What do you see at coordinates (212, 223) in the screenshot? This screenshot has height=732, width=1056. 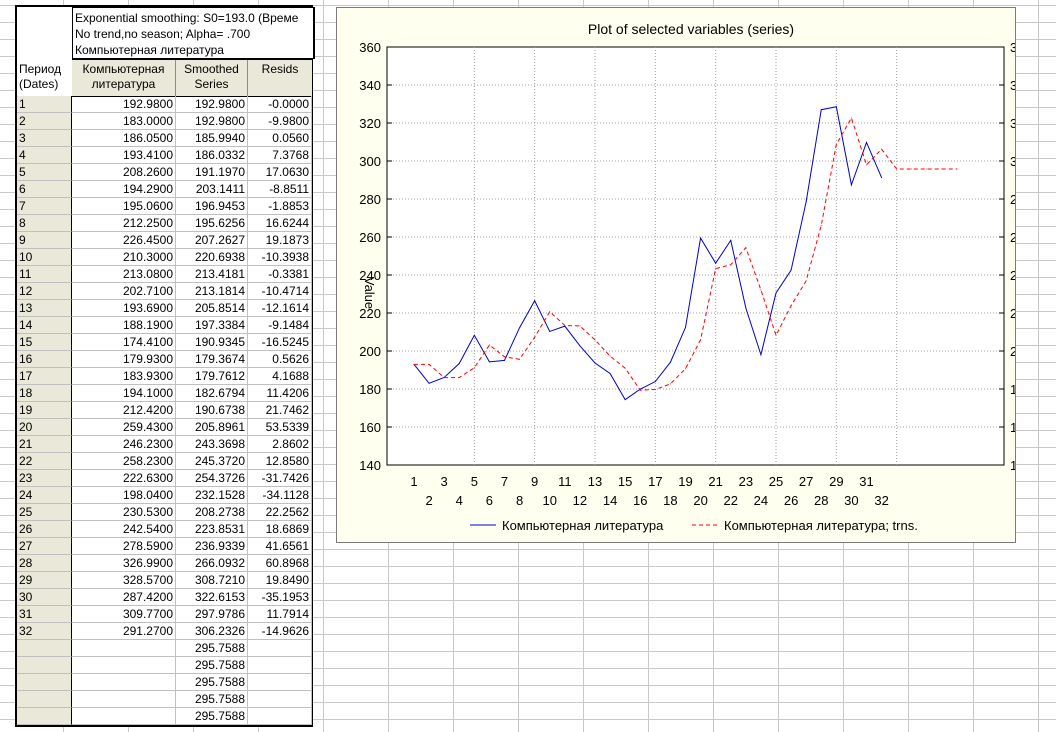 I see `smoothed-value-cell: 195.6256` at bounding box center [212, 223].